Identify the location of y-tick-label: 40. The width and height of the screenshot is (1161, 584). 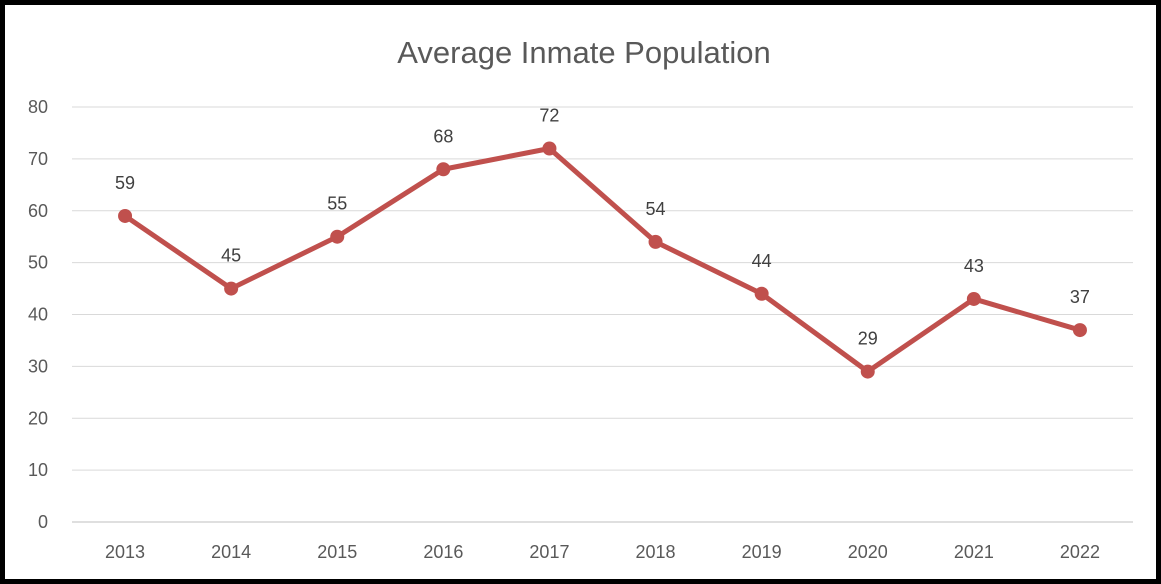
(38, 315).